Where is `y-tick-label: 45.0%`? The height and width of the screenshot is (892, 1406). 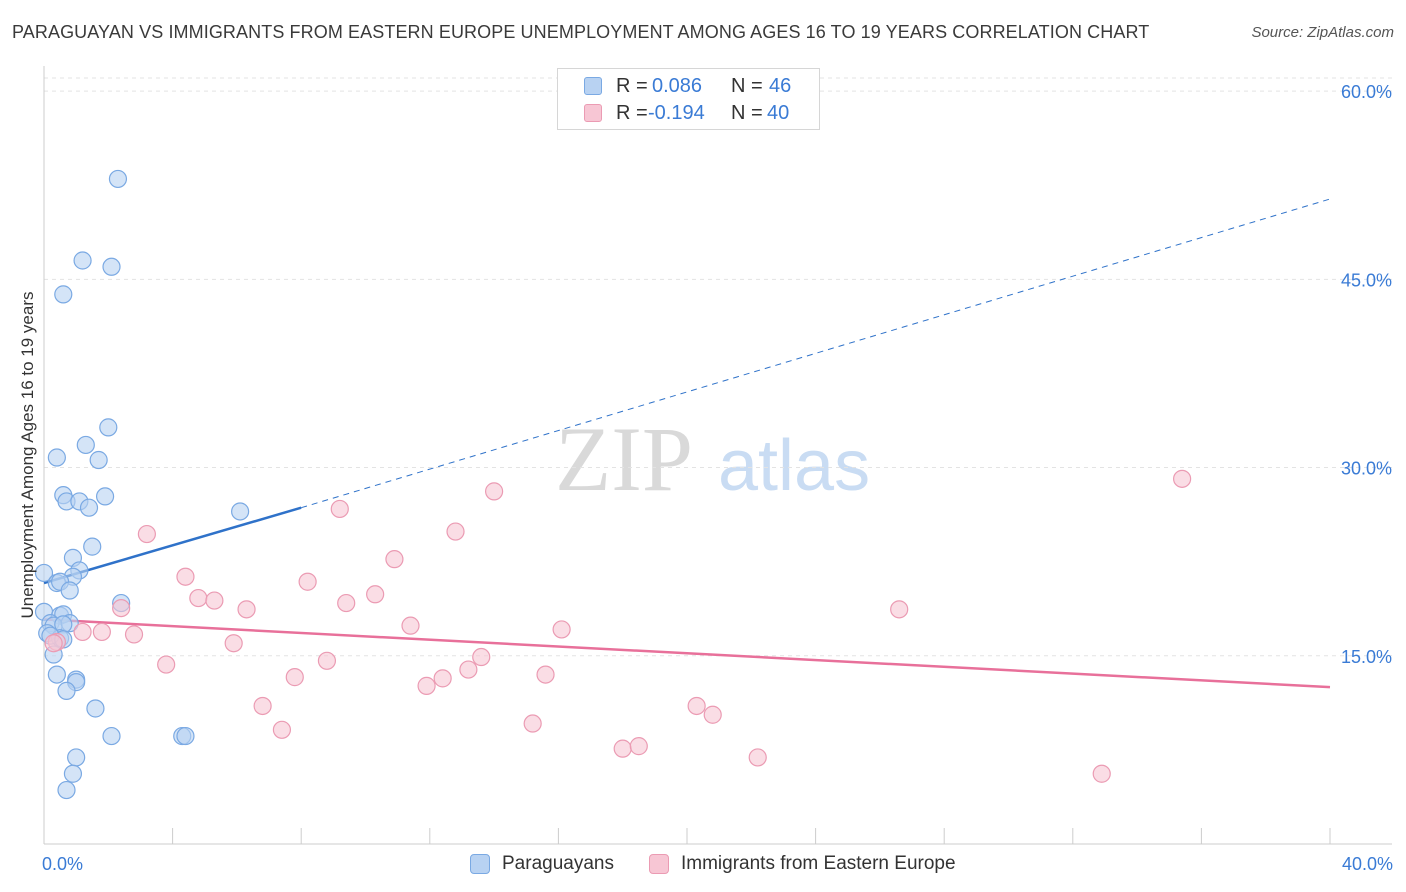 y-tick-label: 45.0% is located at coordinates (1366, 280).